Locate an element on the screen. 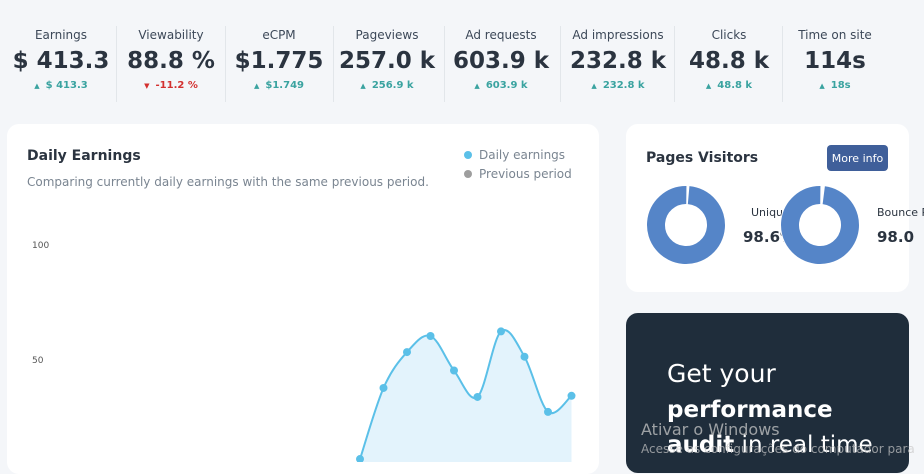 The image size is (924, 474). stat: Pageviews 257.0 k ▲ 256.9 k is located at coordinates (387, 51).